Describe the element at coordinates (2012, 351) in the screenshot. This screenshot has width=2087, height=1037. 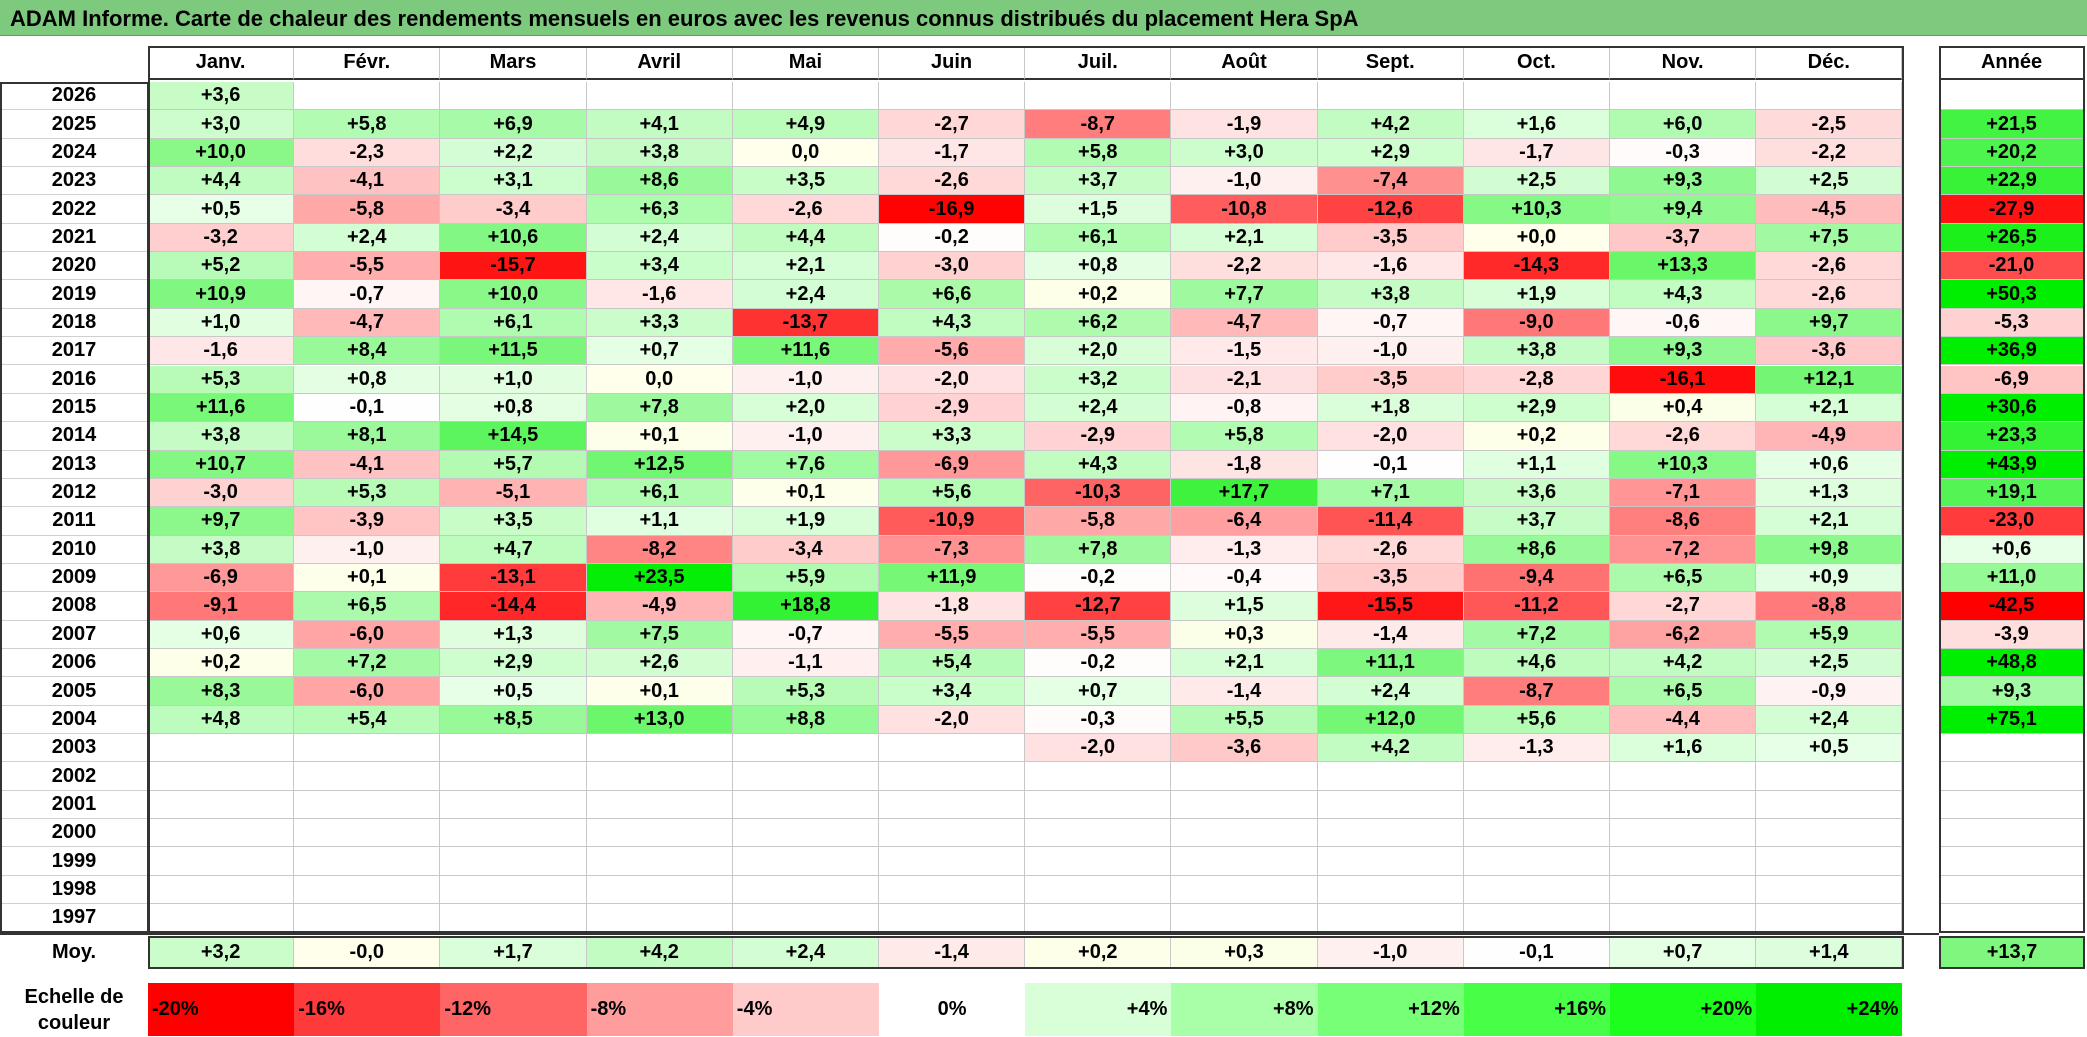
I see `annual-cell: +36,9` at that location.